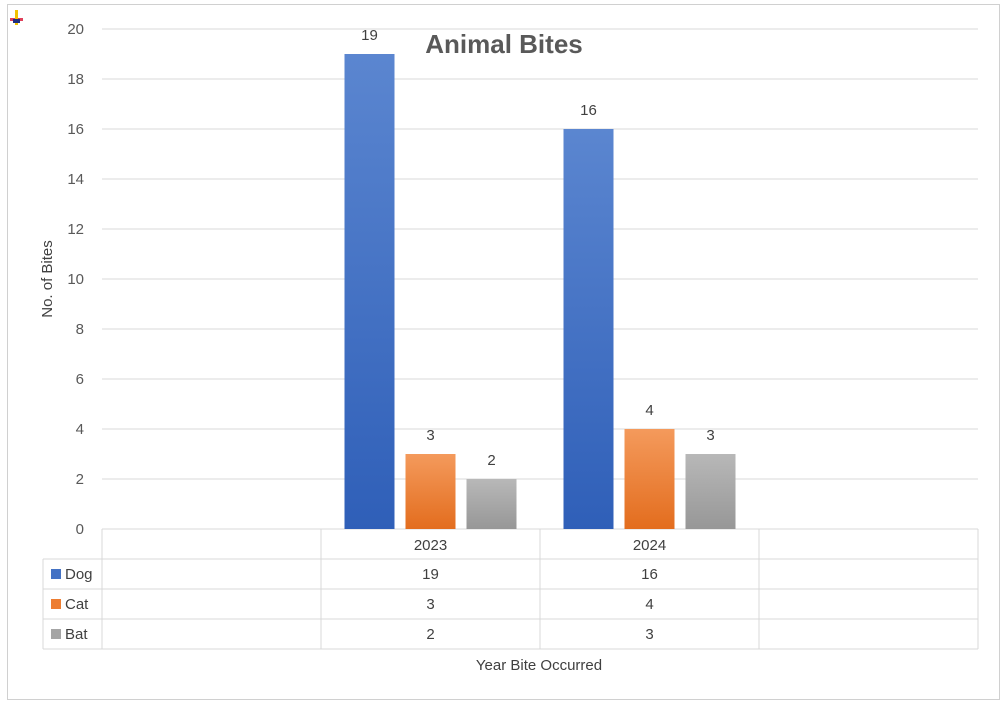 The height and width of the screenshot is (703, 1002). What do you see at coordinates (539, 665) in the screenshot?
I see `x-axis-title: Year Bite Occurred` at bounding box center [539, 665].